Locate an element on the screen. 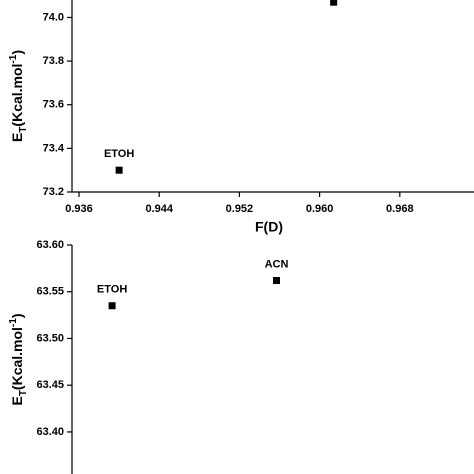  y-tick-label: 63.55 is located at coordinates (50, 292).